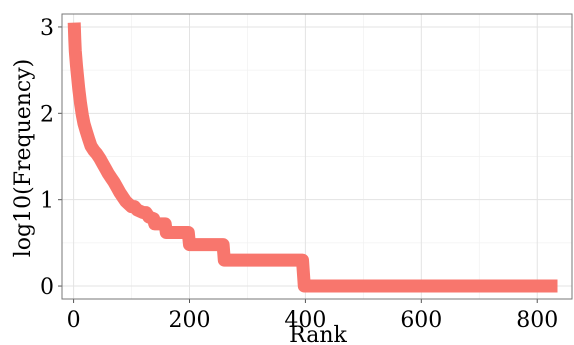 The height and width of the screenshot is (345, 574). What do you see at coordinates (305, 320) in the screenshot?
I see `x-tick-label: 400` at bounding box center [305, 320].